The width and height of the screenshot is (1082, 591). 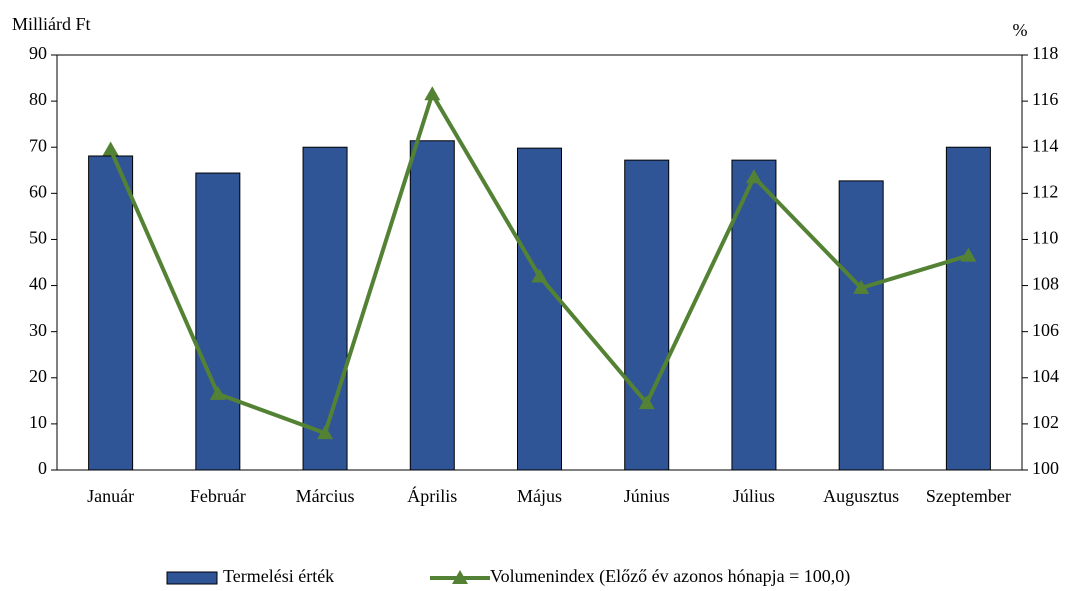 What do you see at coordinates (51, 24) in the screenshot?
I see `y-axis-title: Milliárd Ft` at bounding box center [51, 24].